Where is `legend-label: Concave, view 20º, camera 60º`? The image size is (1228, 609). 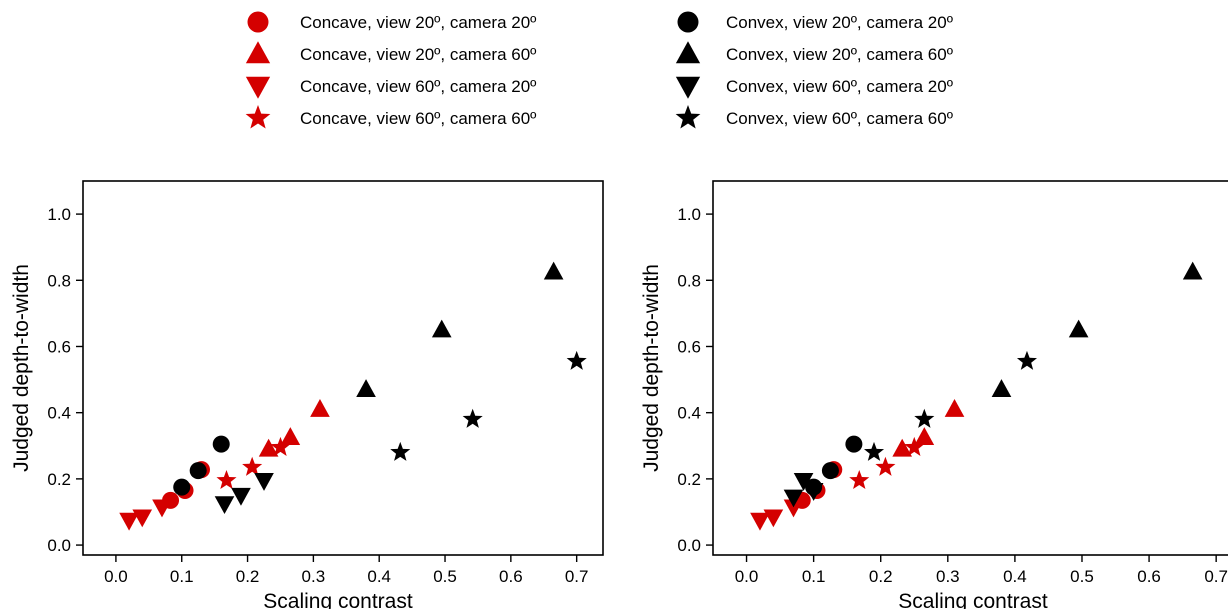
legend-label: Concave, view 20º, camera 60º is located at coordinates (418, 54).